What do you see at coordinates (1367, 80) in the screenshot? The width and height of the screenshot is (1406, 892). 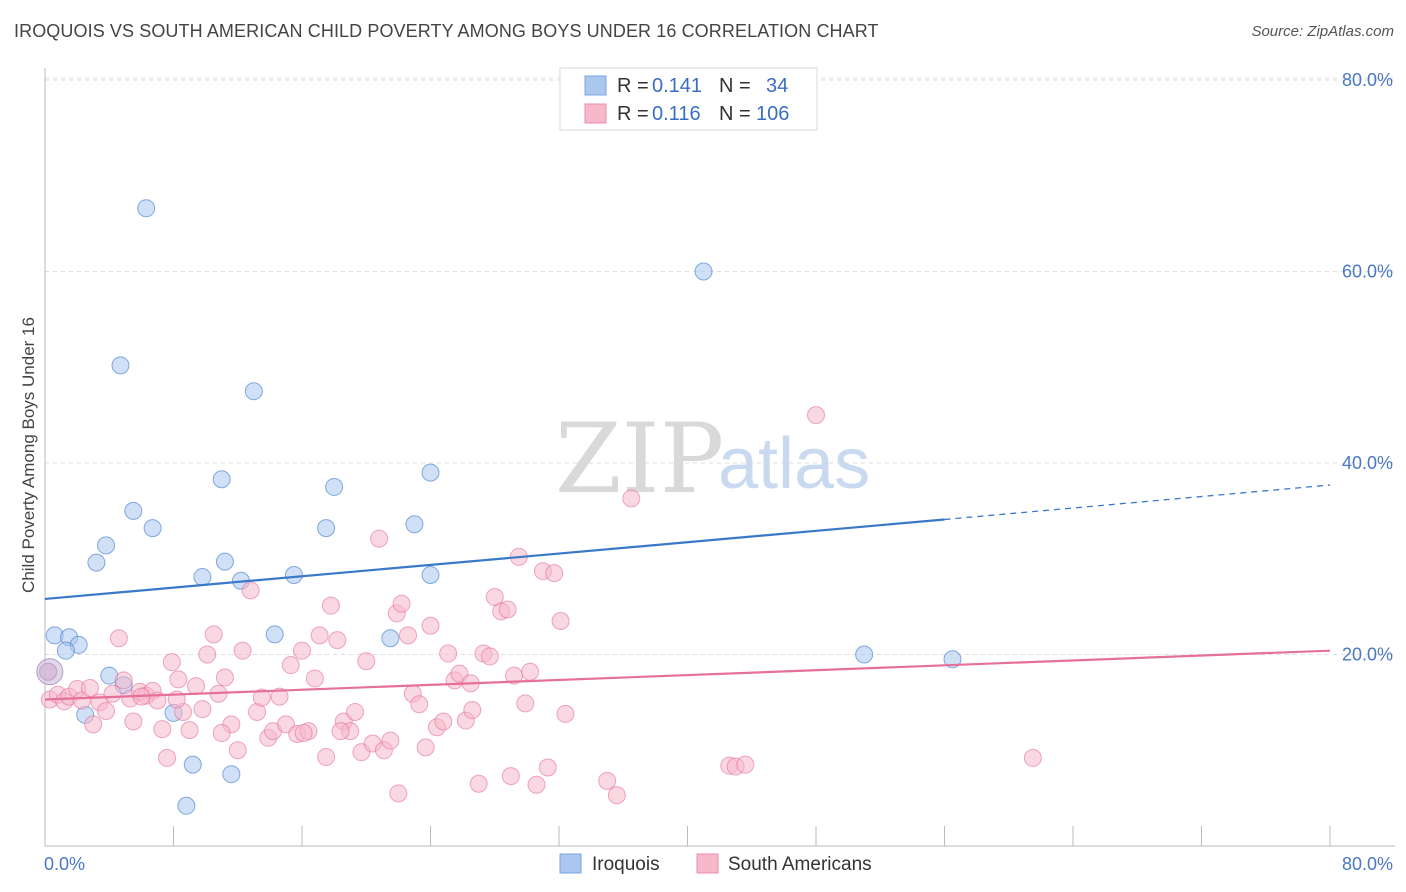 I see `y-tick-label: 80.0%` at bounding box center [1367, 80].